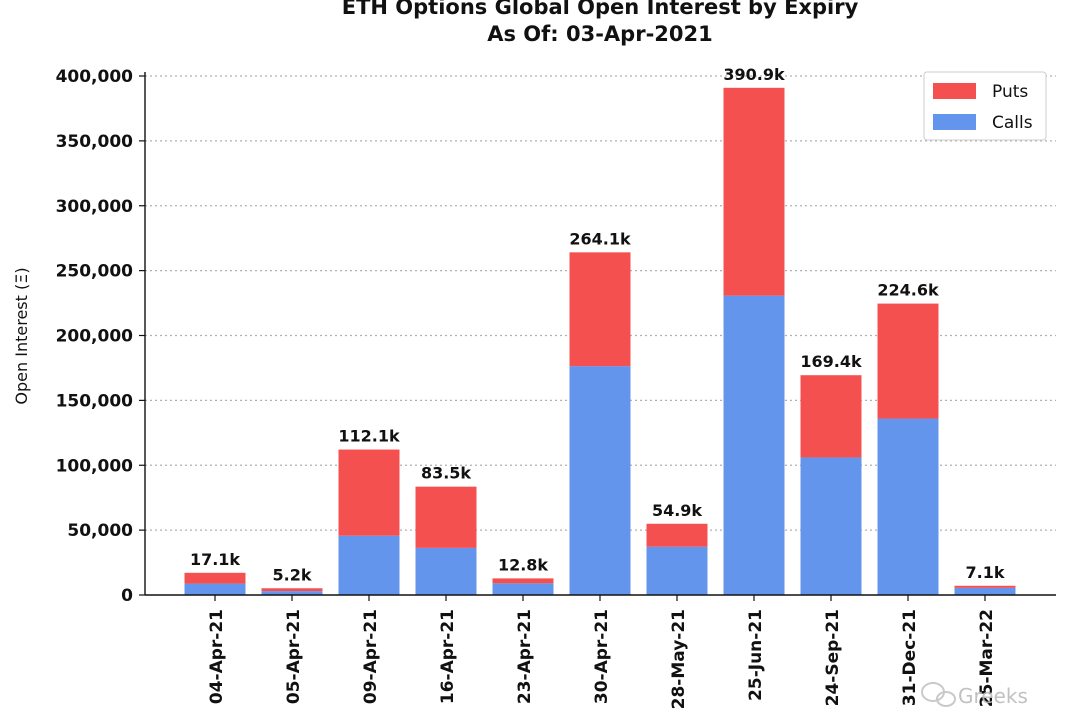 The image size is (1080, 711). Describe the element at coordinates (371, 656) in the screenshot. I see `x-tick-label: 09-Apr-21` at that location.